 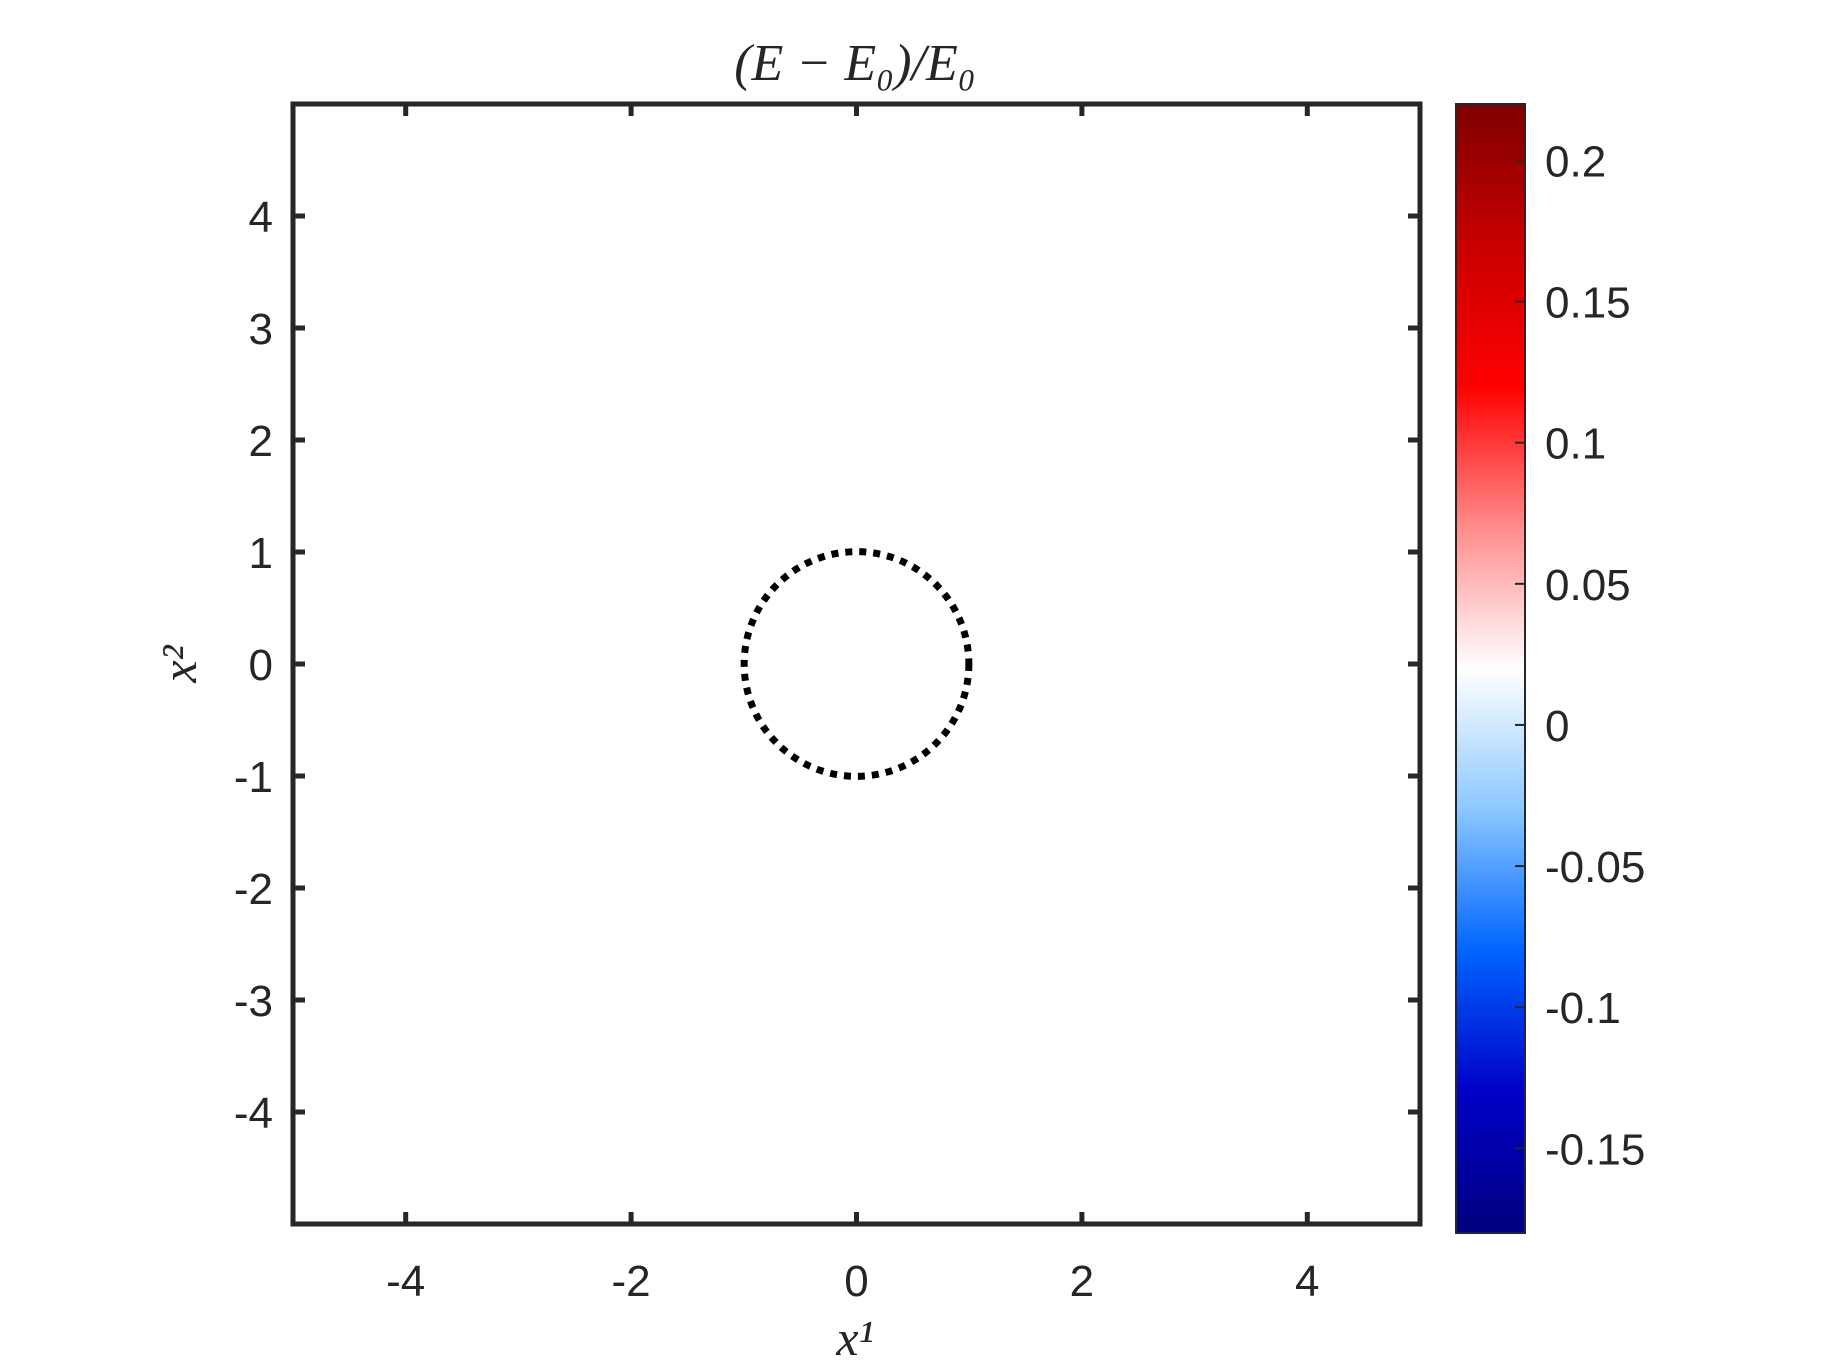 What do you see at coordinates (1520, 654) in the screenshot?
I see `colorbar-ticks` at bounding box center [1520, 654].